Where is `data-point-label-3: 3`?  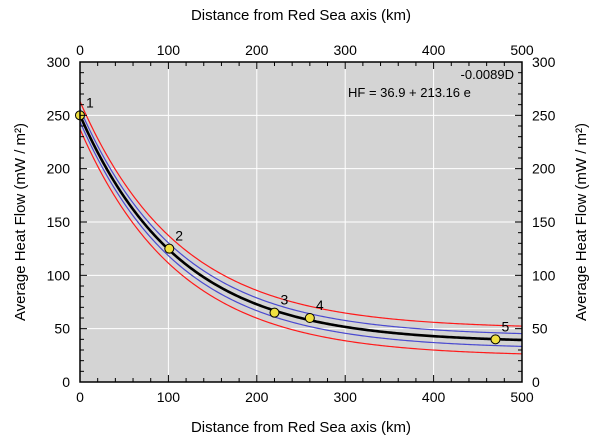 data-point-label-3: 3 is located at coordinates (284, 300).